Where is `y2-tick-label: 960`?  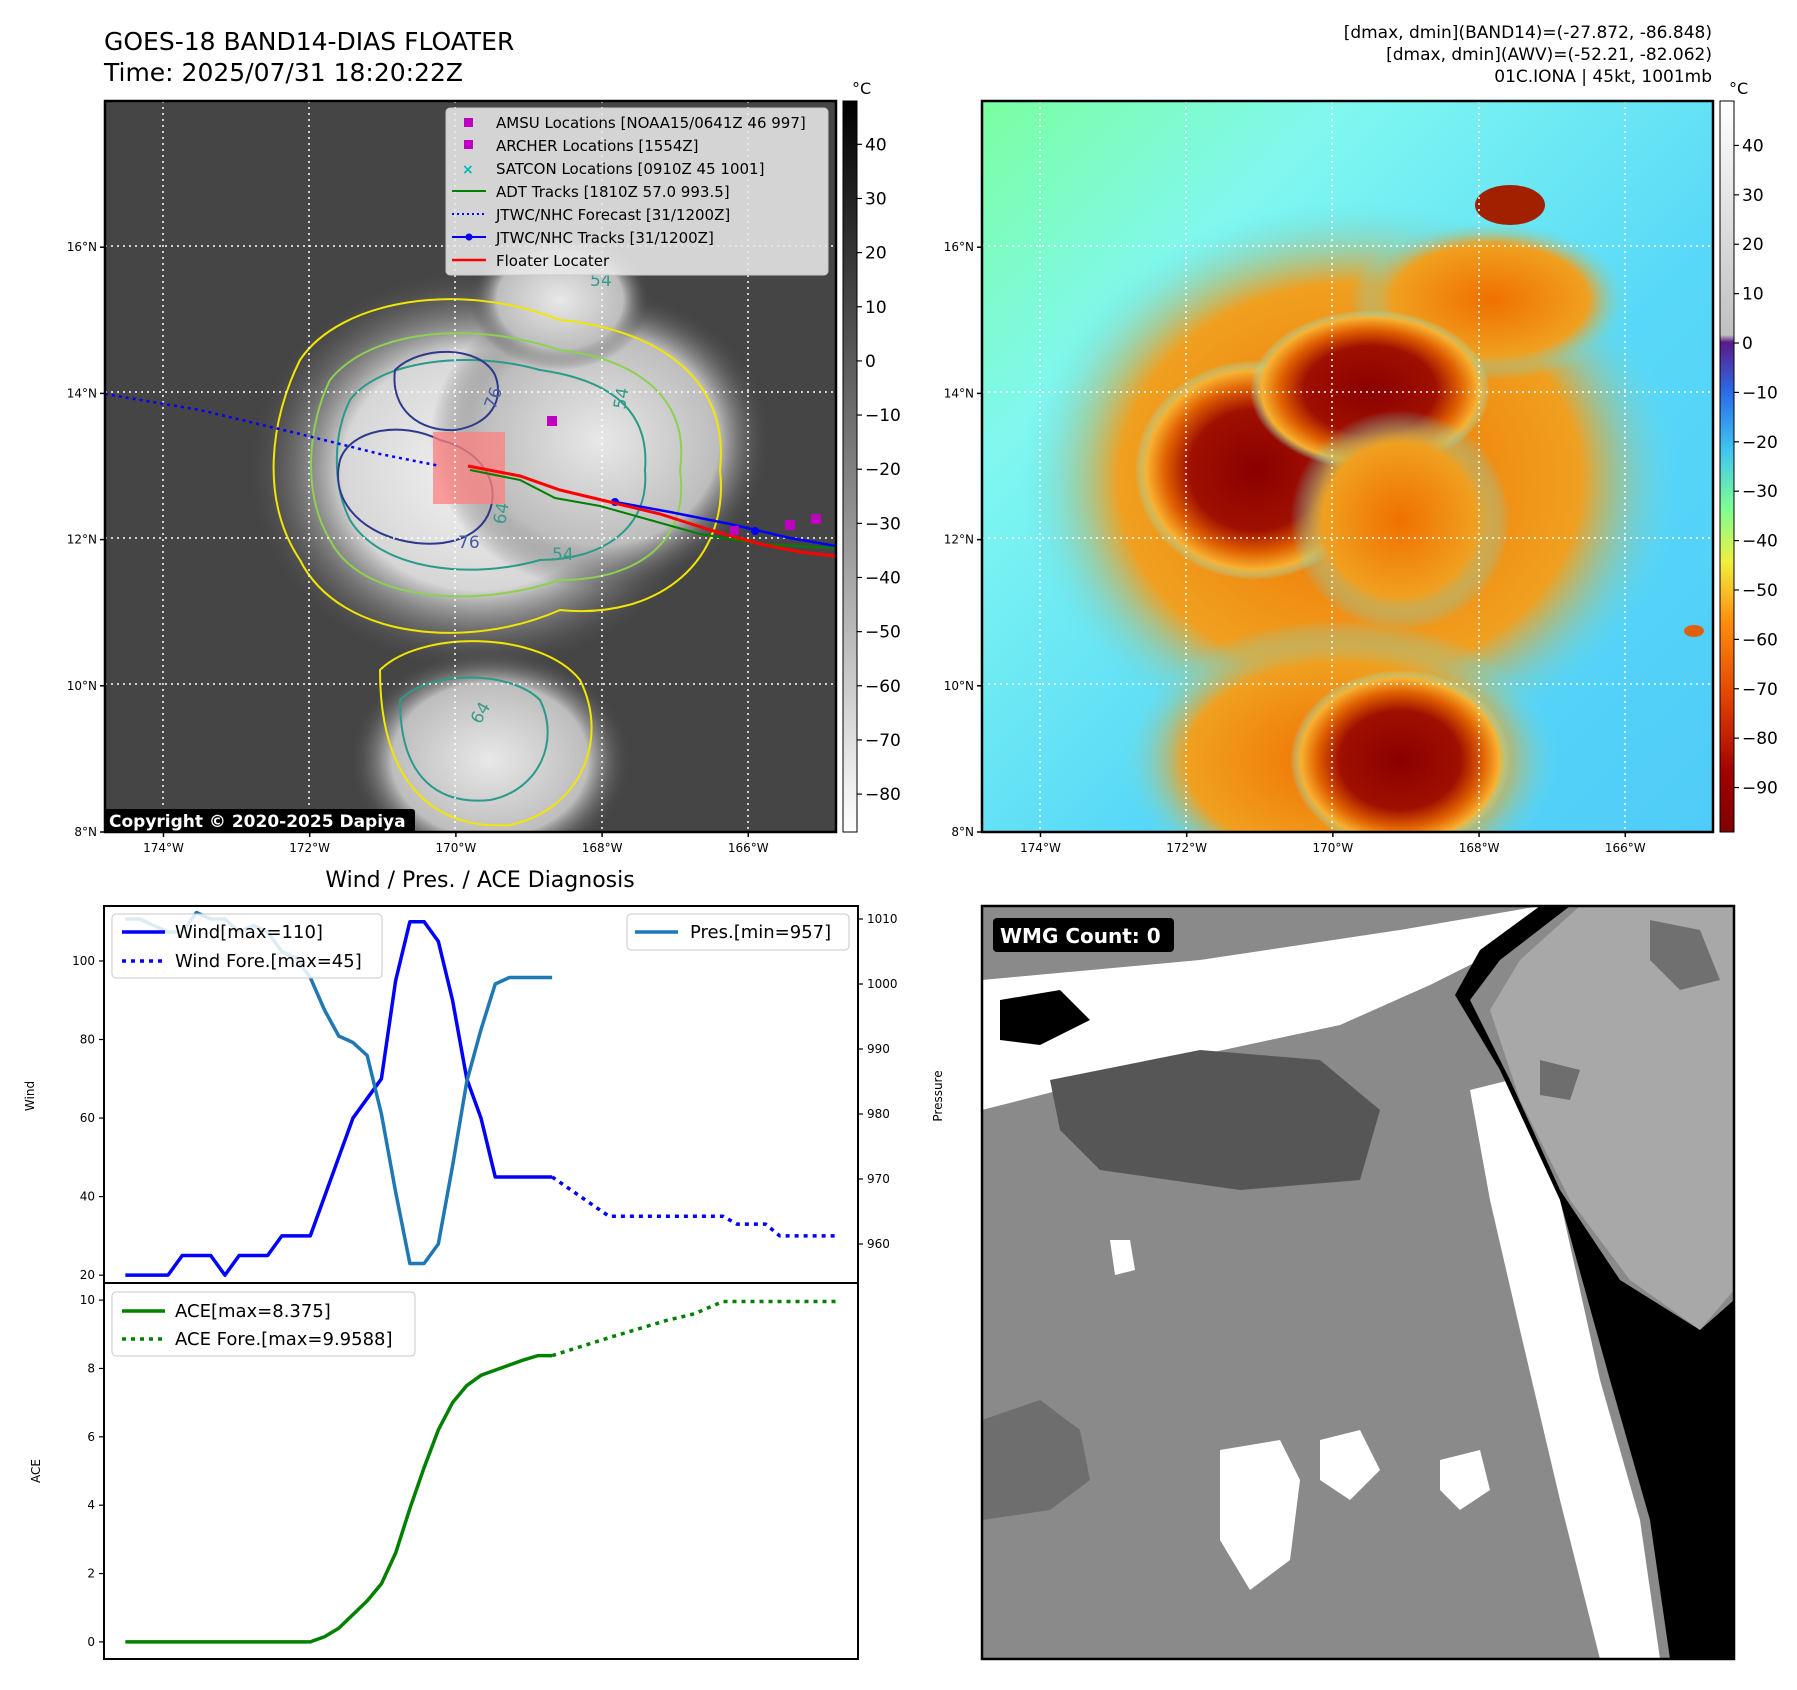 y2-tick-label: 960 is located at coordinates (878, 1244).